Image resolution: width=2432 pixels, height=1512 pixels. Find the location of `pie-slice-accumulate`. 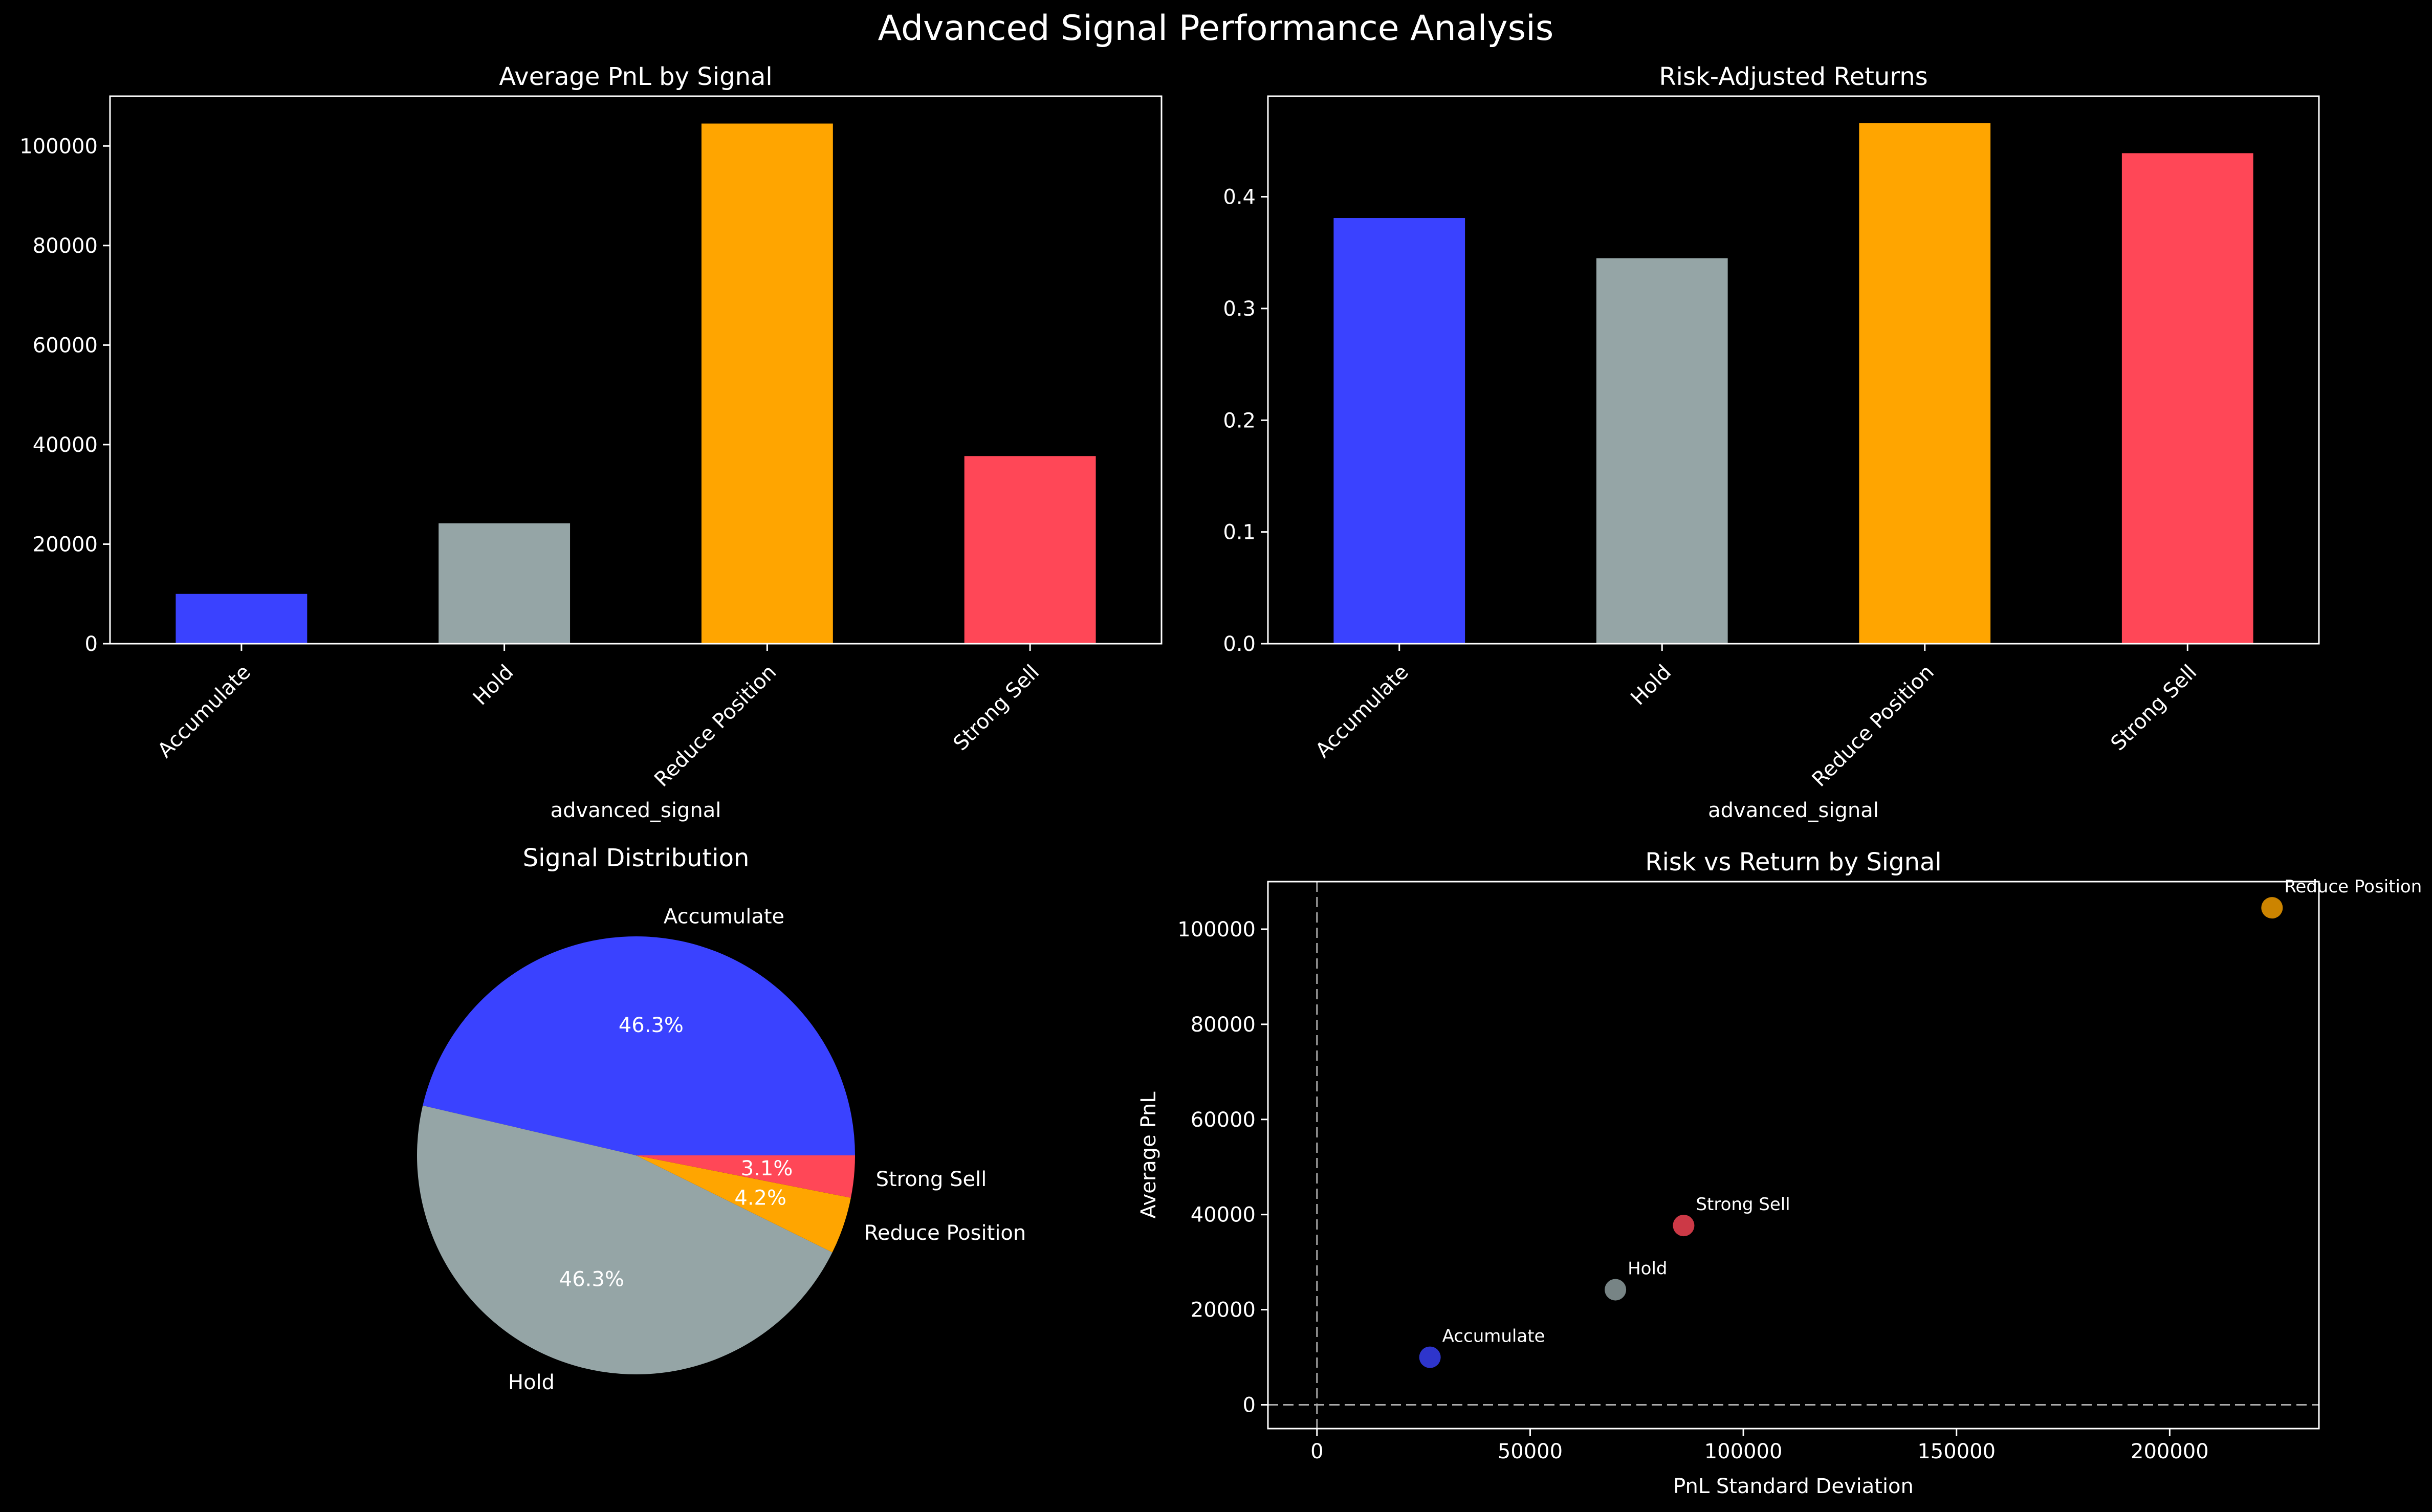

pie-slice-accumulate is located at coordinates (639, 1045).